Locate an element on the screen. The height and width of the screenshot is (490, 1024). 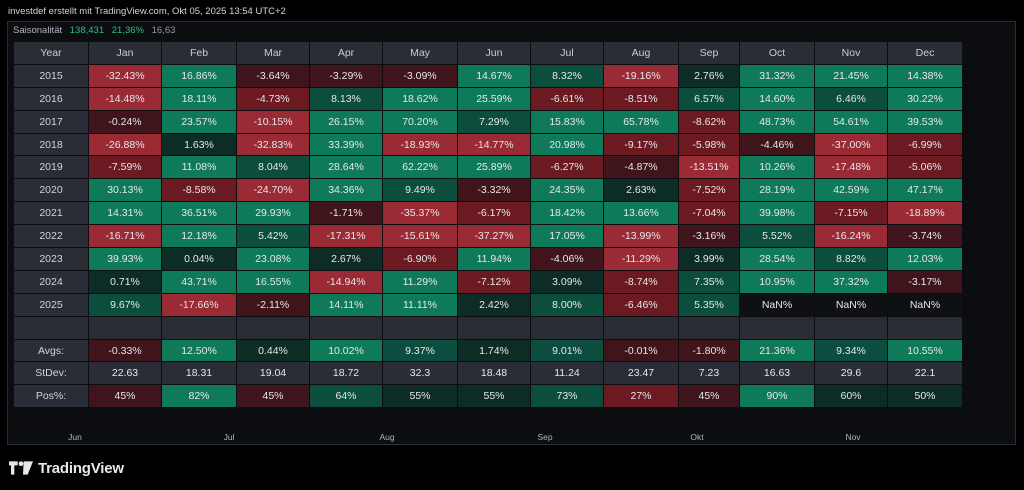
row-label: 2022 is located at coordinates (51, 236).